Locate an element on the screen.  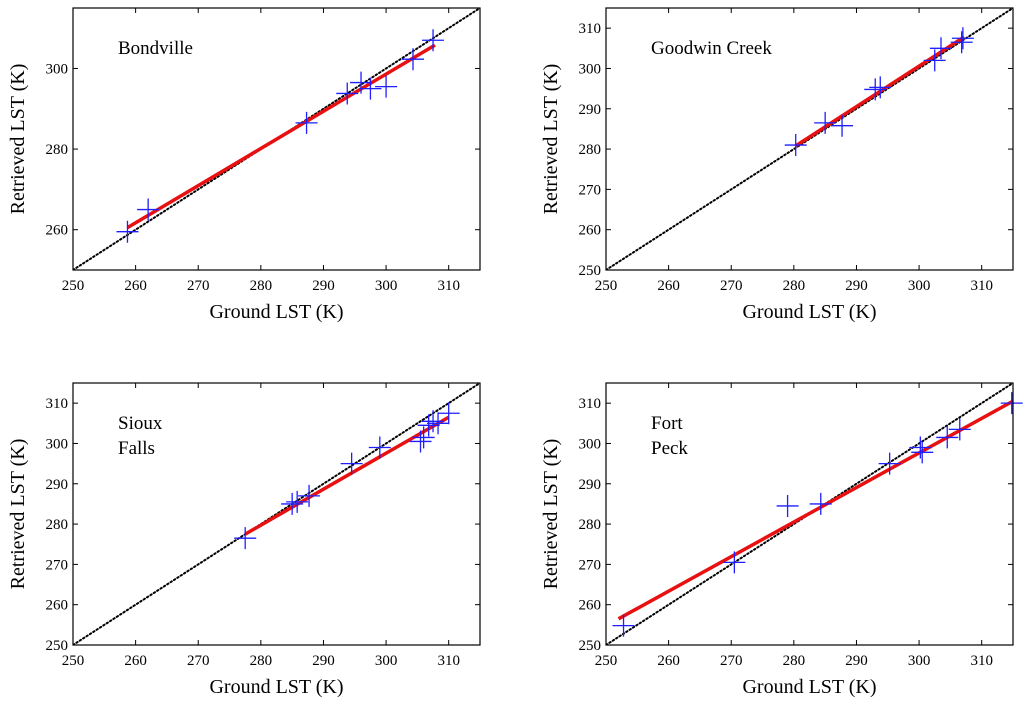
goodwin-creek-ytick-label-280: 280 is located at coordinates (590, 150).